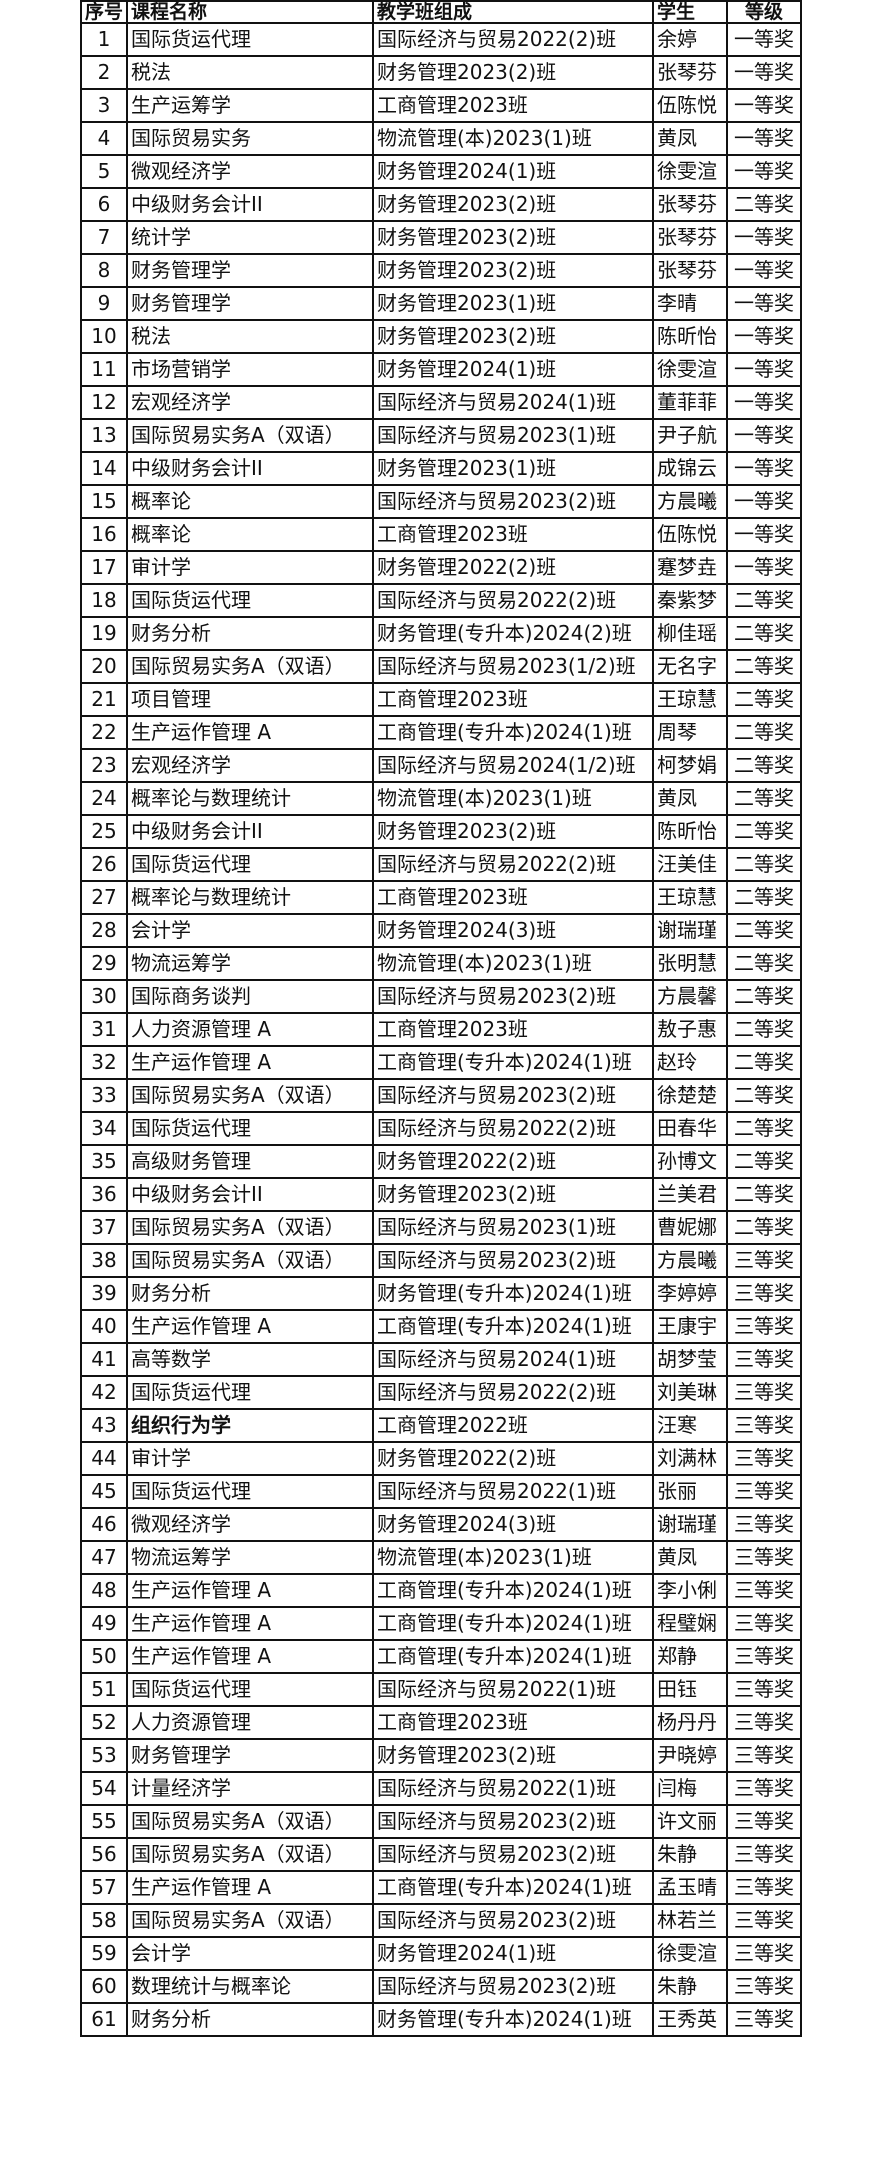 This screenshot has width=890, height=2172. Describe the element at coordinates (441, 666) in the screenshot. I see `table-row: 20 国际贸易实务A（双语） 国际经济与贸易2023(1/2)班 无名字 二等奖` at that location.